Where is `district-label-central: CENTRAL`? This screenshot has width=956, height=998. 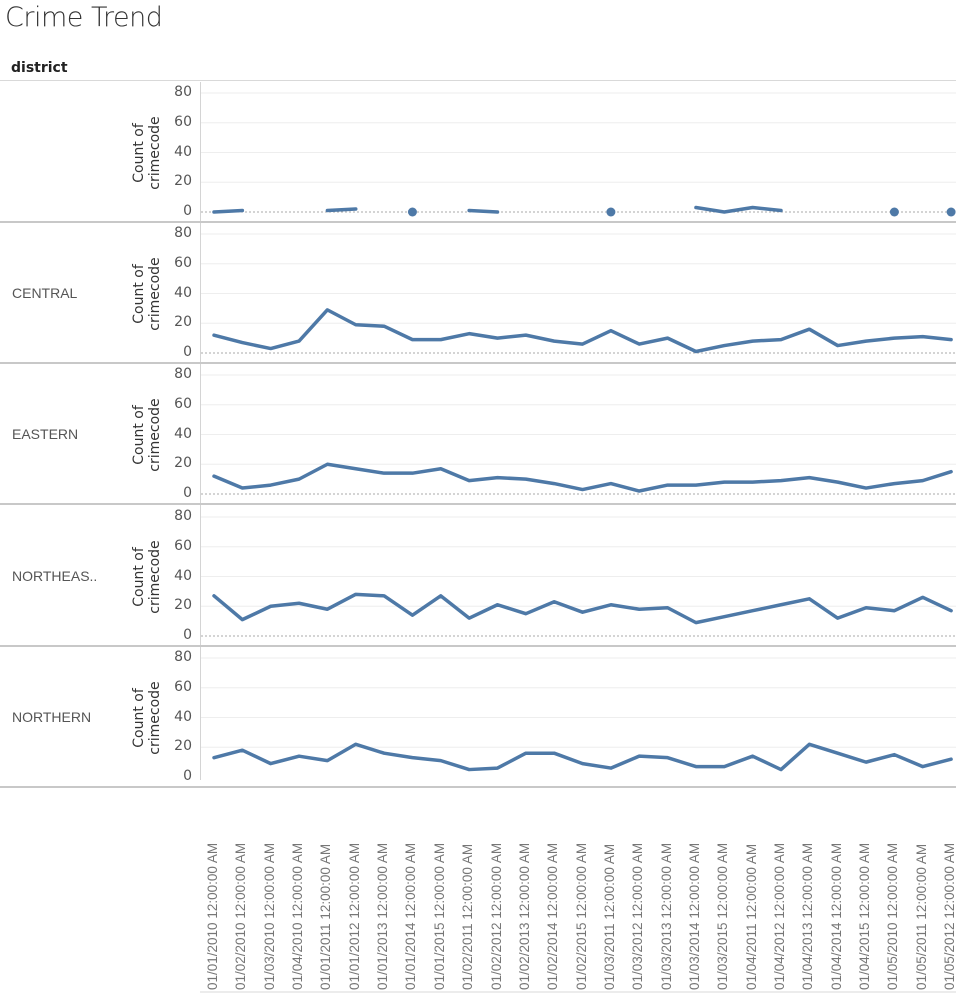
district-label-central: CENTRAL is located at coordinates (45, 293).